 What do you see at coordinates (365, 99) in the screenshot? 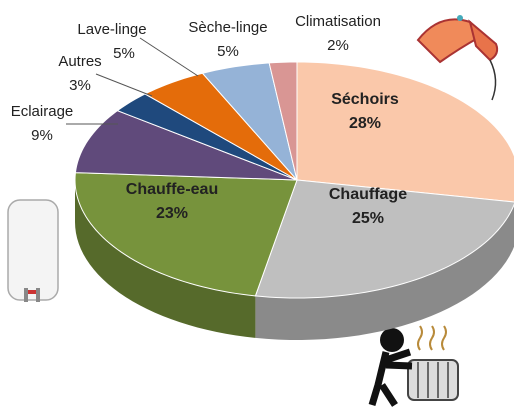
I see `slice-label: Séchoirs` at bounding box center [365, 99].